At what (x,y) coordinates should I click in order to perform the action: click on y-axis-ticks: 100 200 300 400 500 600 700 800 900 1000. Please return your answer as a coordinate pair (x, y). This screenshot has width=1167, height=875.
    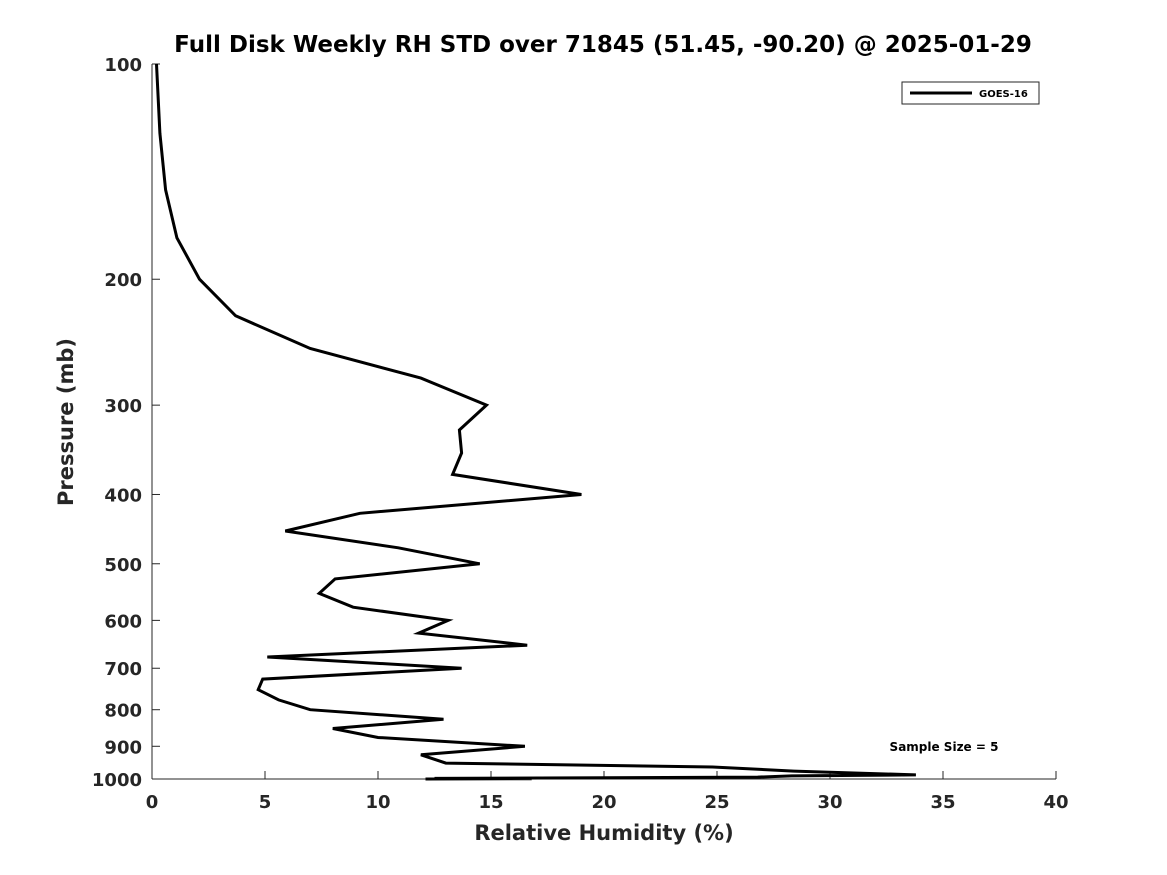
    Looking at the image, I should click on (126, 423).